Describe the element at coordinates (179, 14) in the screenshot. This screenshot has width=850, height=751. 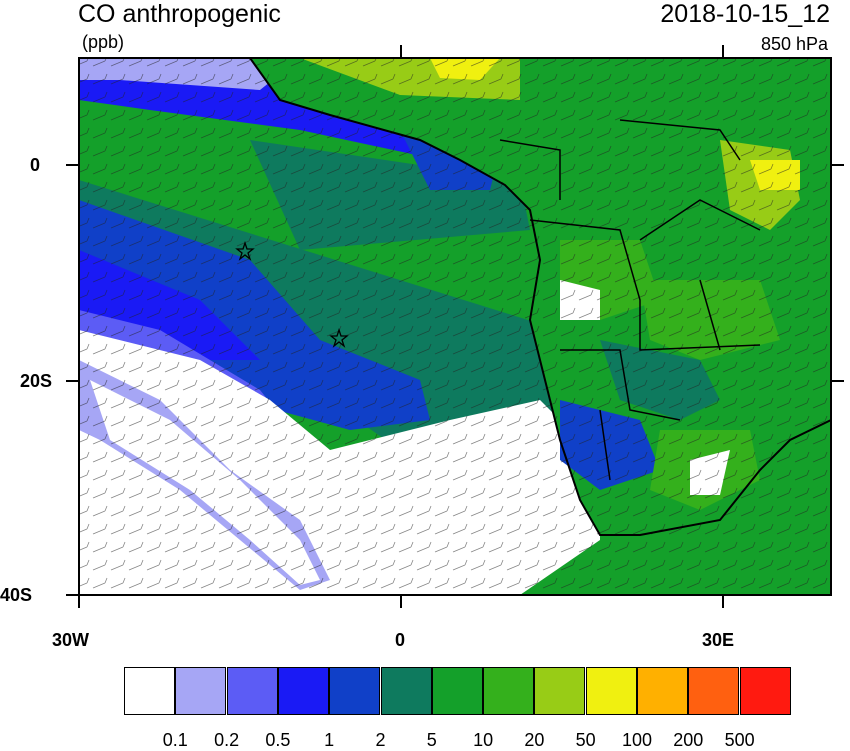
I see `map-title: CO anthropogenic` at that location.